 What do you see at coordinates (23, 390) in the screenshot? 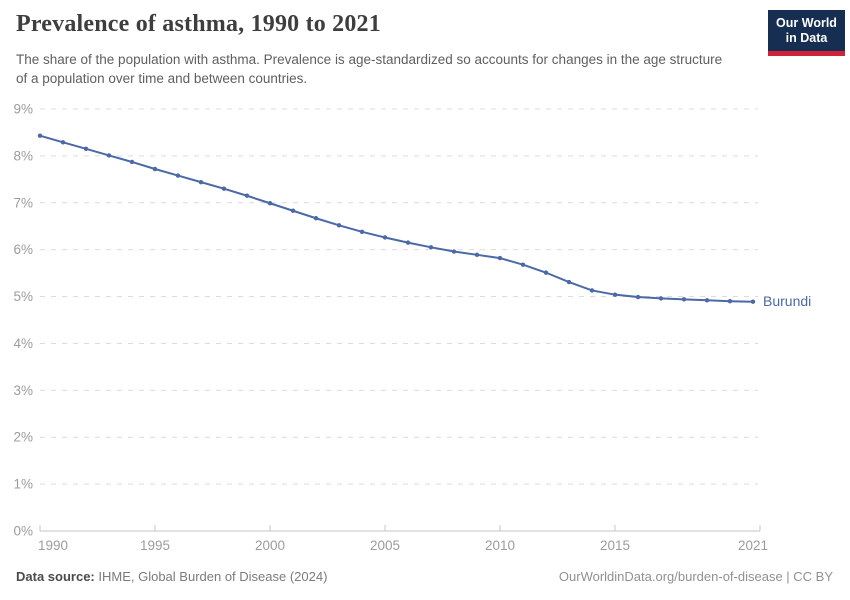
I see `svg-text: 3%` at bounding box center [23, 390].